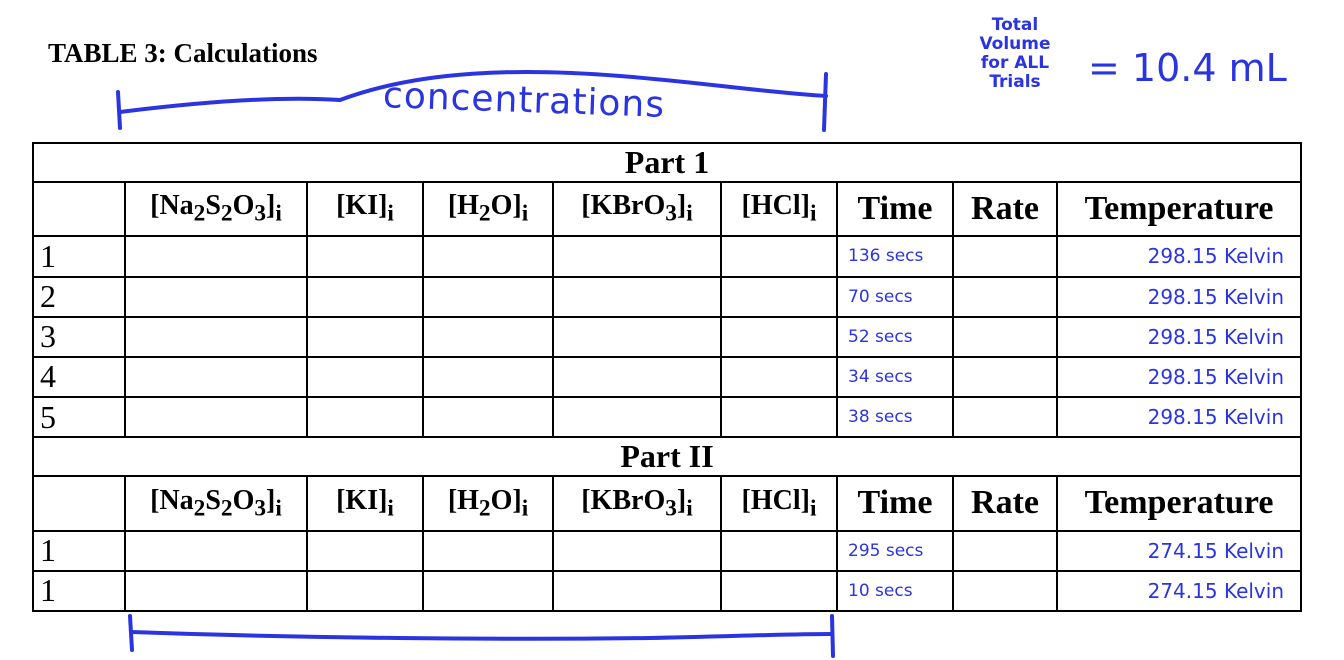 Image resolution: width=1344 pixels, height=660 pixels. I want to click on total-label-line: Volume, so click(1015, 44).